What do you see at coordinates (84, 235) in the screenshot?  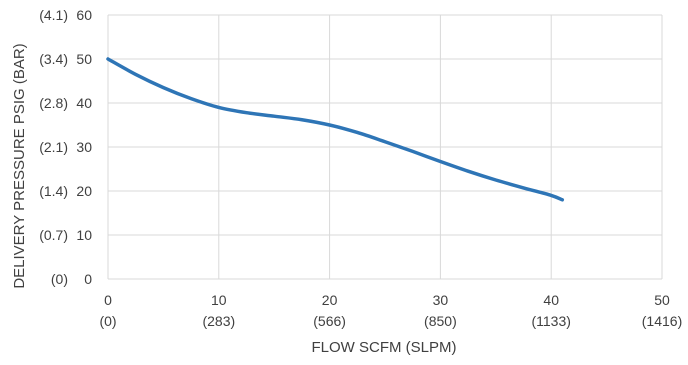 I see `y-tick-label: 10` at bounding box center [84, 235].